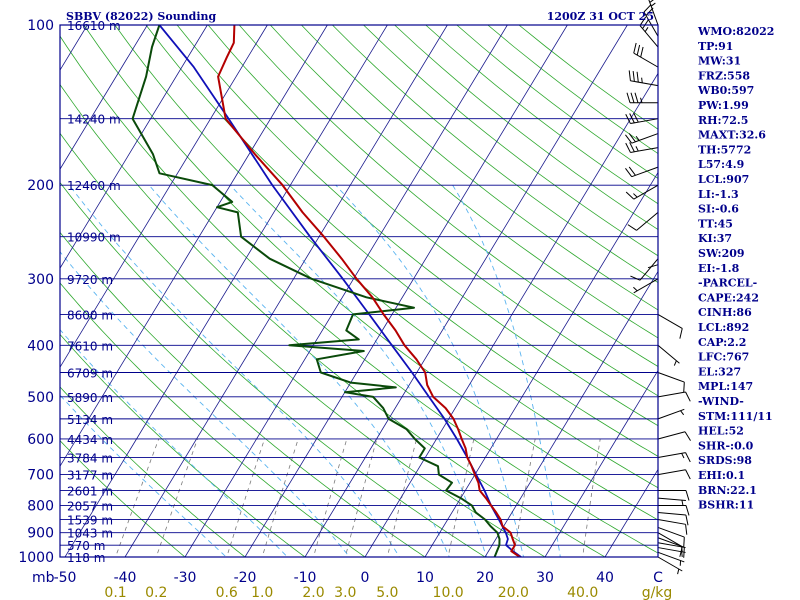  I want to click on height-label: 2601 m, so click(90, 492).